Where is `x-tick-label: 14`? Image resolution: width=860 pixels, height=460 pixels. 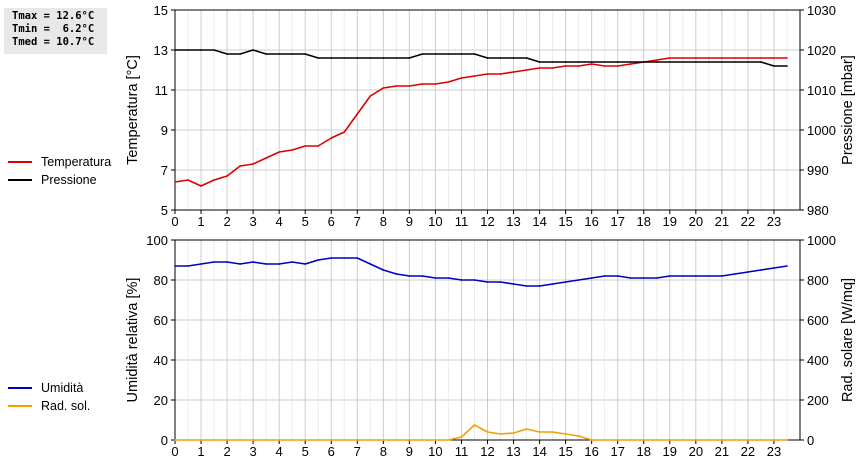
x-tick-label: 14 is located at coordinates (539, 451).